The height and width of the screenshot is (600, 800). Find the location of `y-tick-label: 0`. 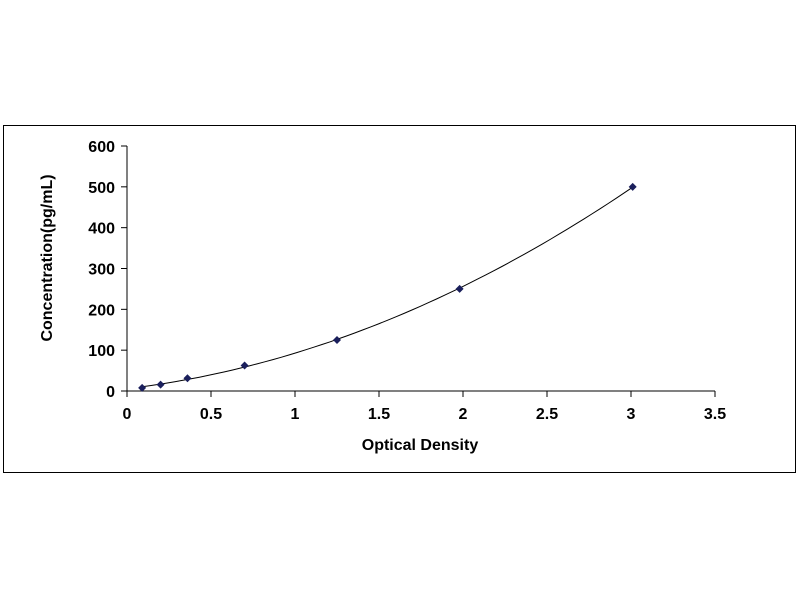

y-tick-label: 0 is located at coordinates (110, 392).